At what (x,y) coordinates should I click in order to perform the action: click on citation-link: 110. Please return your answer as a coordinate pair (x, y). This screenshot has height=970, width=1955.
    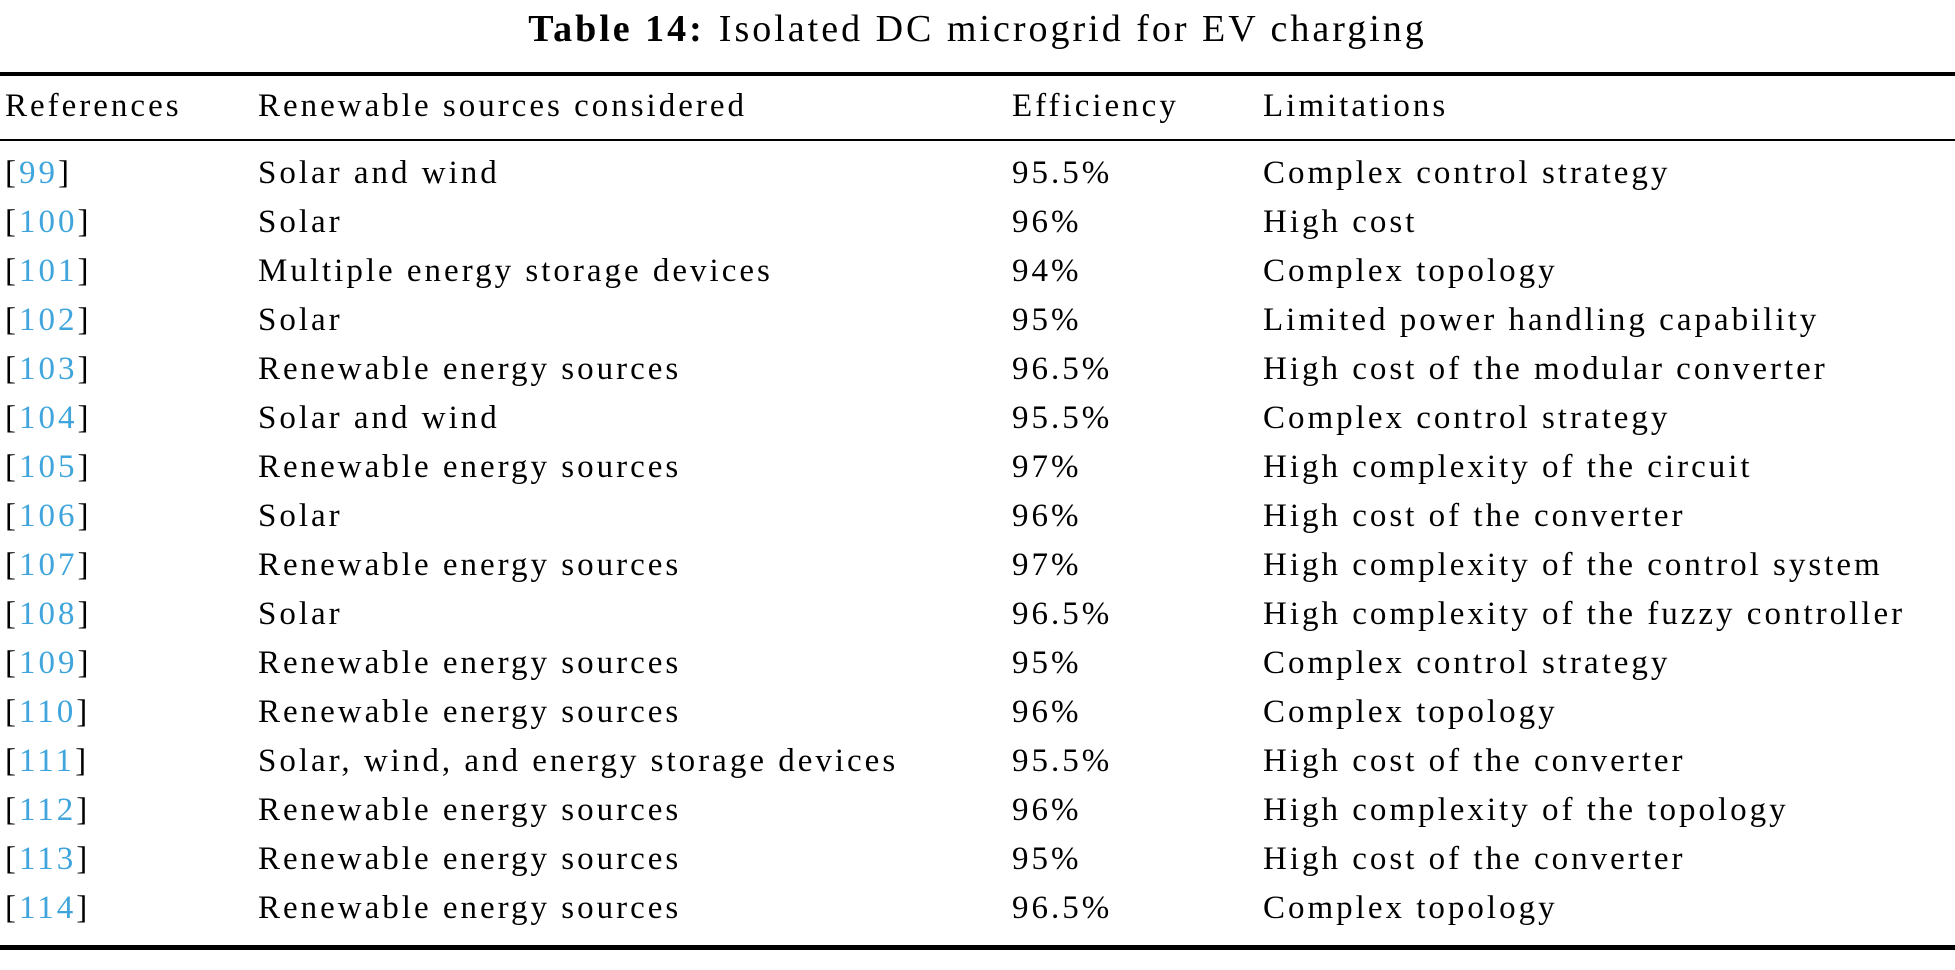
    Looking at the image, I should click on (48, 712).